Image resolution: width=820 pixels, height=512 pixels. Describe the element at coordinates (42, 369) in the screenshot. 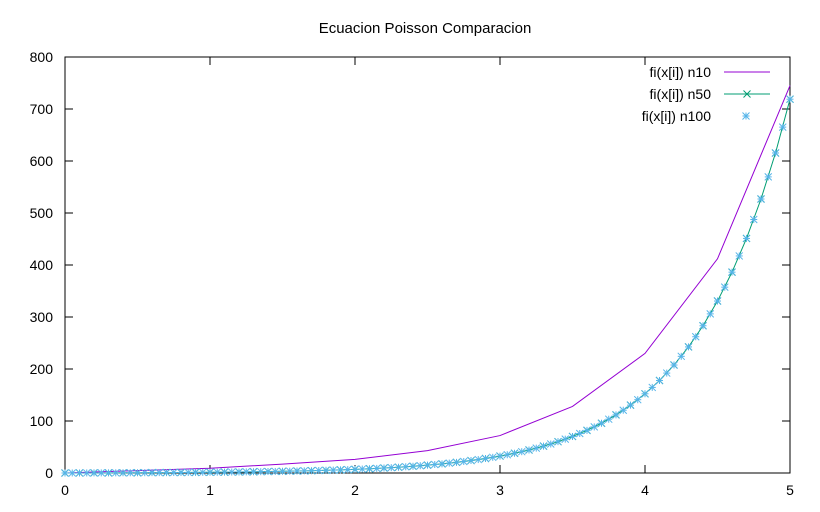

I see `y-tick-label: 200` at that location.